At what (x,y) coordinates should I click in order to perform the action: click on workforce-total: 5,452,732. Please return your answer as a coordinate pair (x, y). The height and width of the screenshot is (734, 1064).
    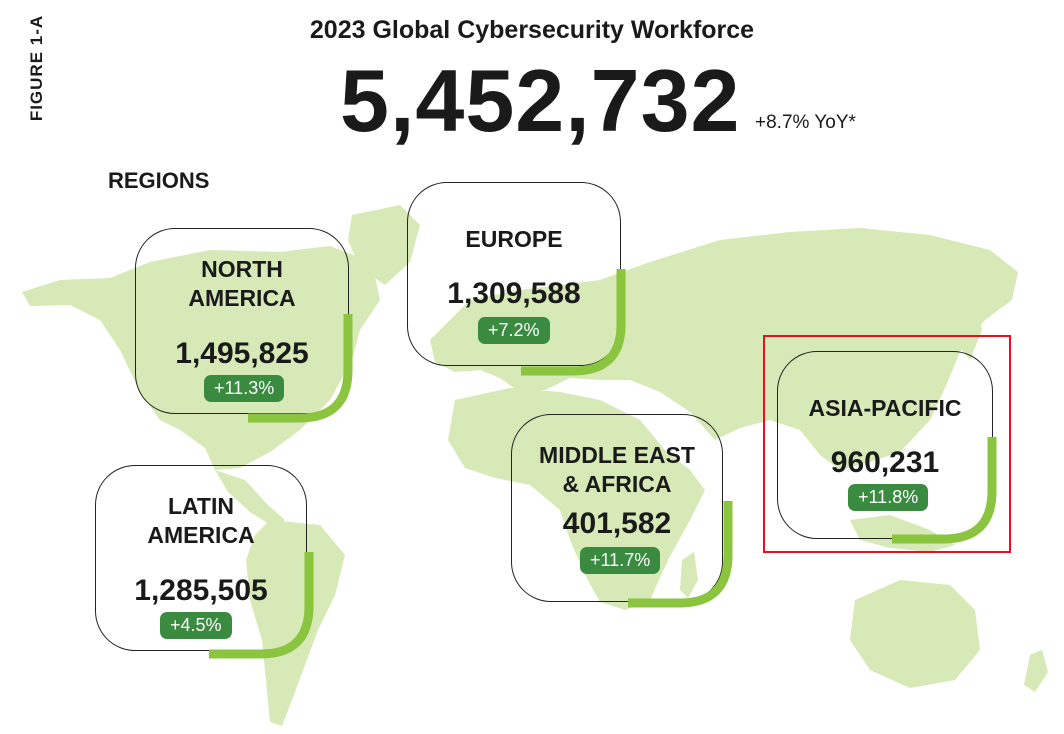
    Looking at the image, I should click on (540, 100).